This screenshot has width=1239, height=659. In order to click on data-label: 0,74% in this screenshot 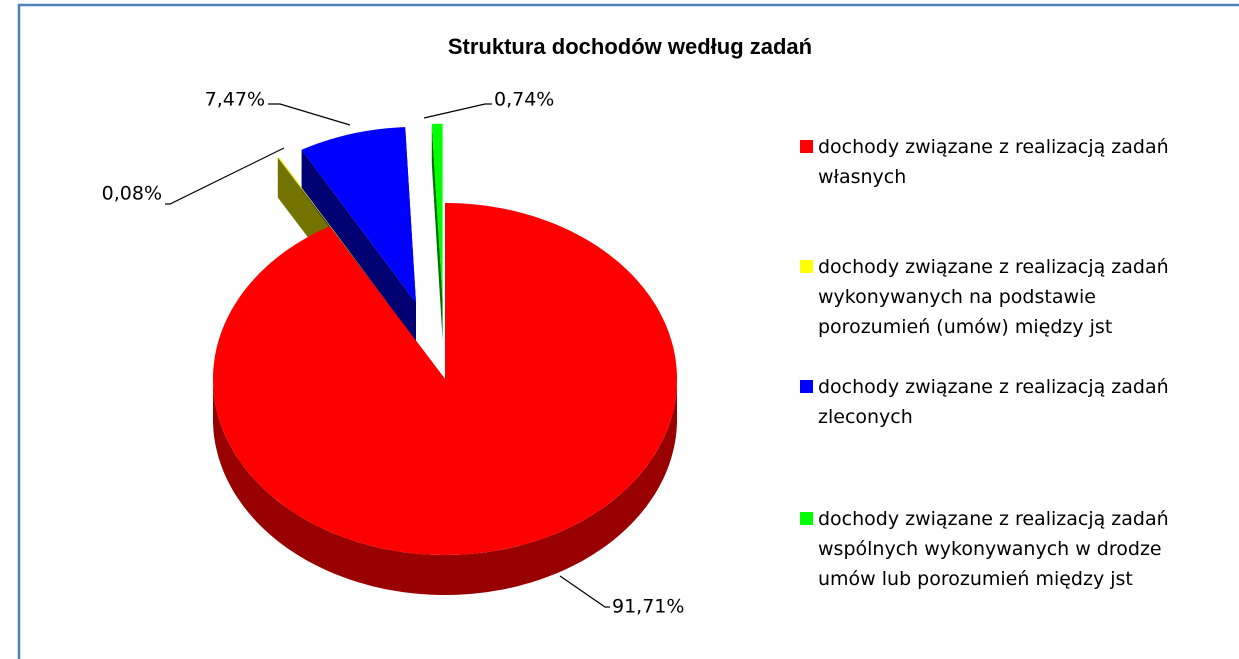, I will do `click(524, 100)`.